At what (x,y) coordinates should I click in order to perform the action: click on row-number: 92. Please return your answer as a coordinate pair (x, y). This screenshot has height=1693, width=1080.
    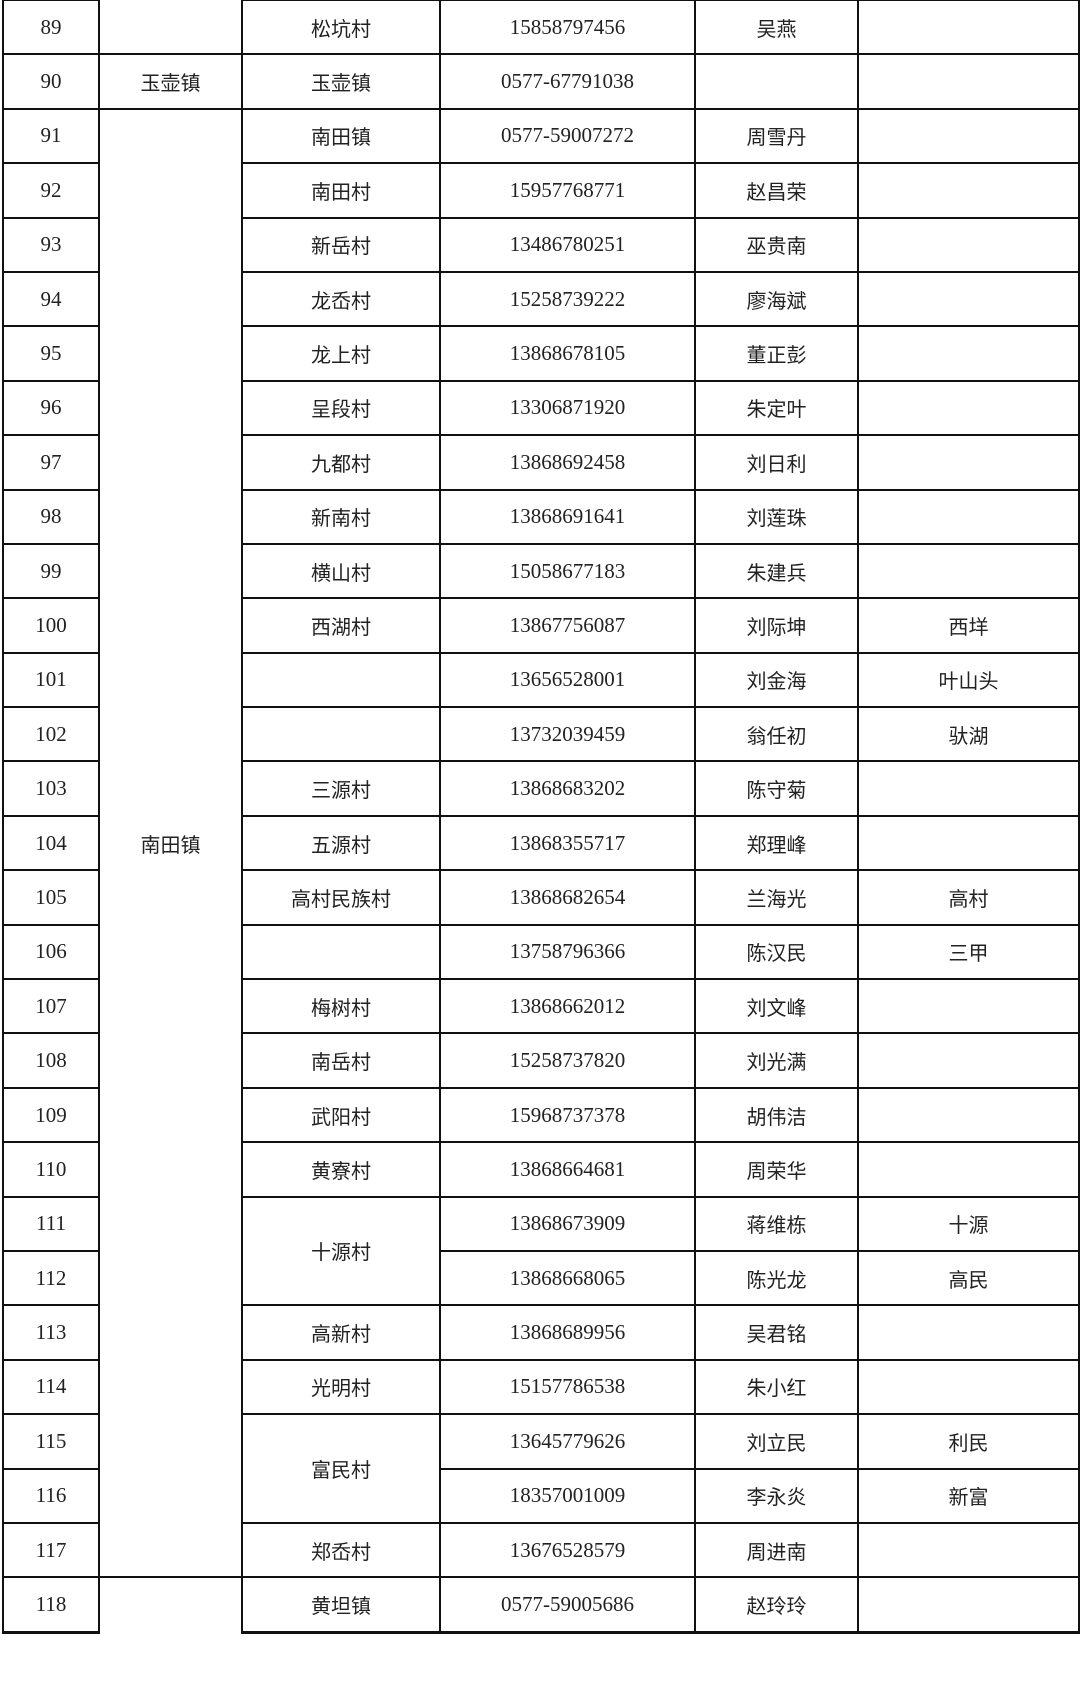
    Looking at the image, I should click on (51, 190).